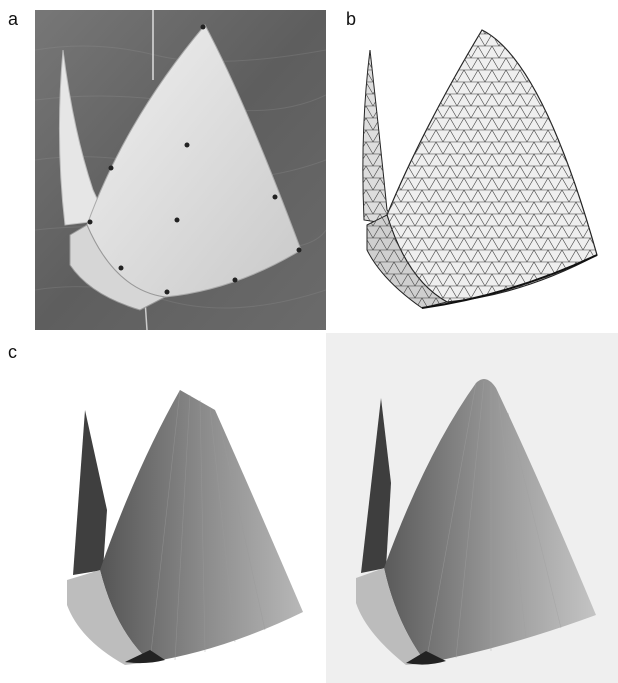 This screenshot has width=618, height=683. What do you see at coordinates (351, 19) in the screenshot?
I see `panel-label-b: b` at bounding box center [351, 19].